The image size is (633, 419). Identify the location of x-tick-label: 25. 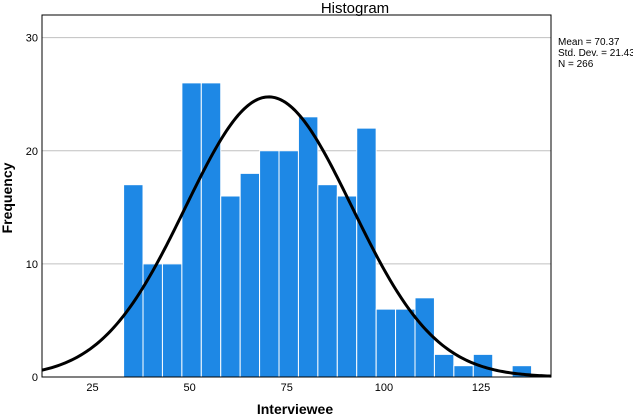
(92, 388).